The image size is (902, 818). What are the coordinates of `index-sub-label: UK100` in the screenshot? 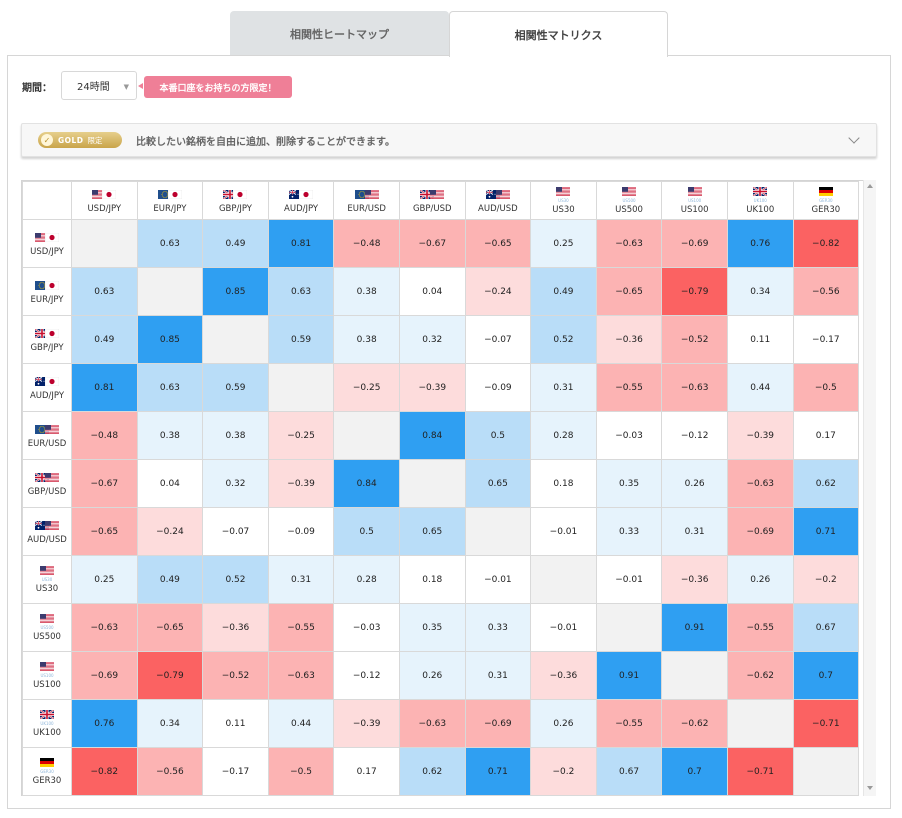 It's located at (47, 723).